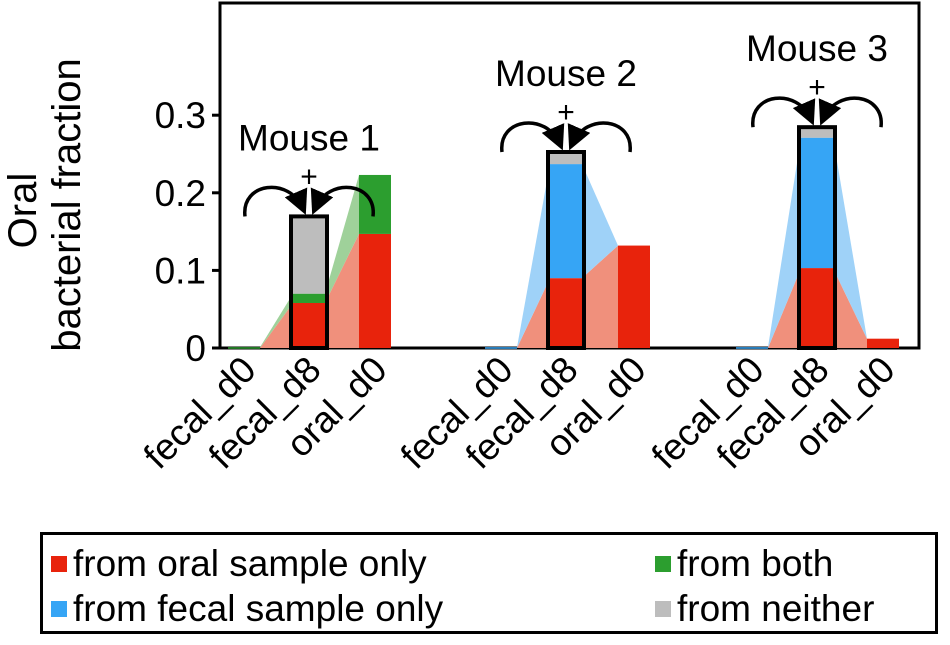 The width and height of the screenshot is (950, 645). What do you see at coordinates (247, 608) in the screenshot?
I see `legend-item-fecal-only: from fecal sample only` at bounding box center [247, 608].